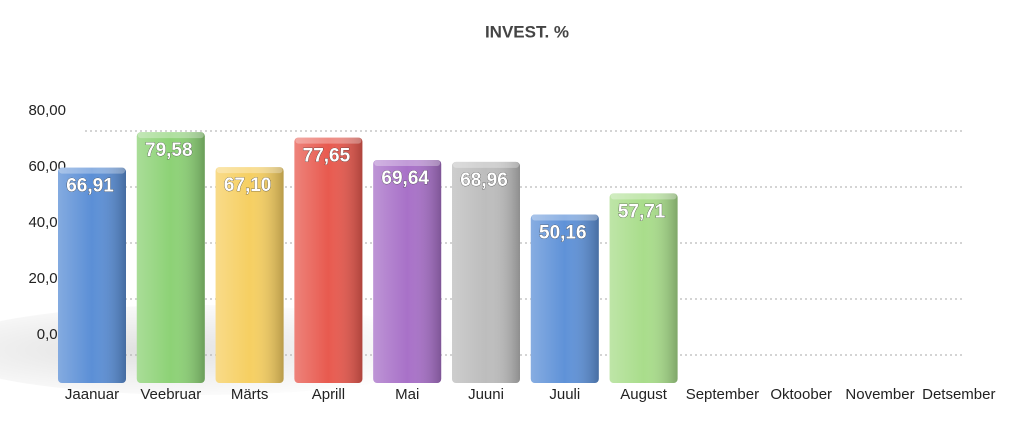  Describe the element at coordinates (47, 222) in the screenshot. I see `y-tick-label: 40,00` at that location.